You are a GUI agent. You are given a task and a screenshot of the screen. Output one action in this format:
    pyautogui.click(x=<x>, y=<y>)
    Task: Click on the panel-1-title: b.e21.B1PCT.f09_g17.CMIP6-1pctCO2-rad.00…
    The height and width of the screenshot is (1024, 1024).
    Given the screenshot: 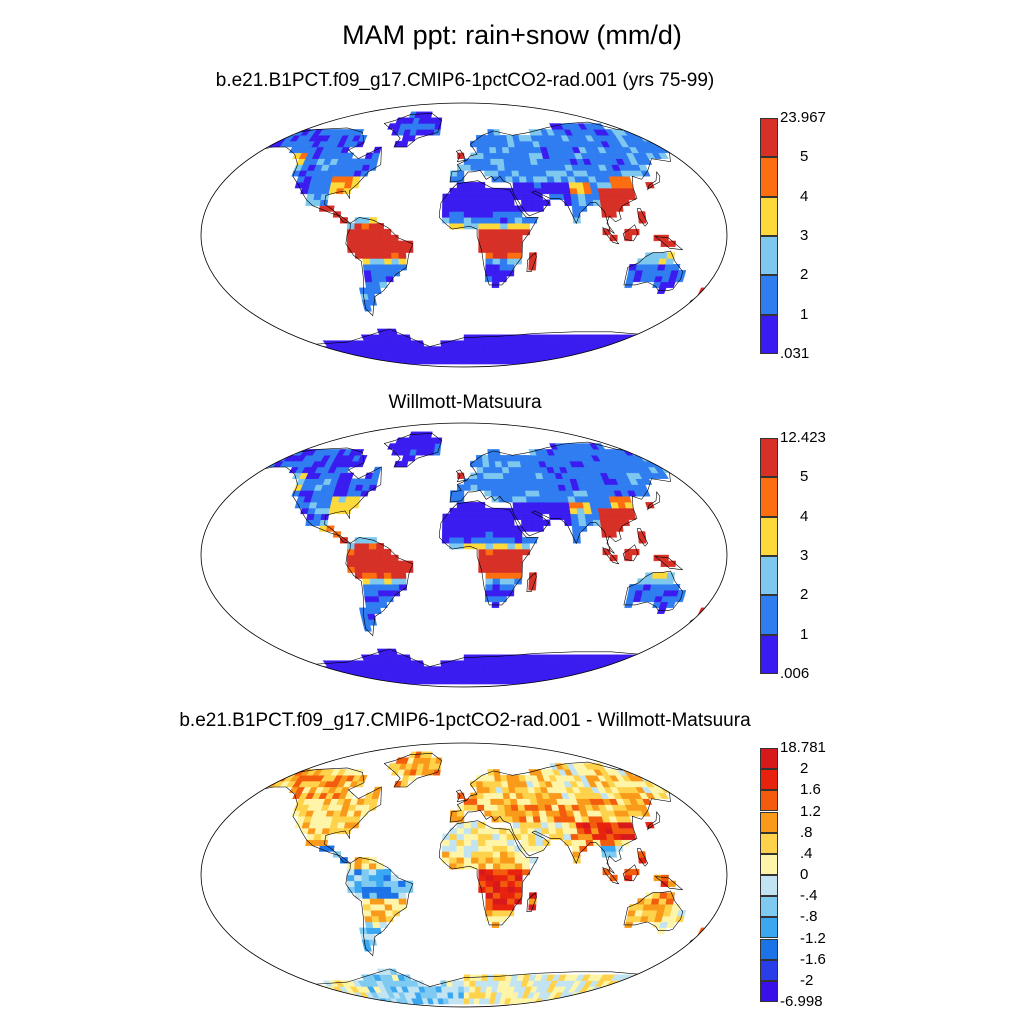 What is the action you would take?
    pyautogui.click(x=465, y=80)
    